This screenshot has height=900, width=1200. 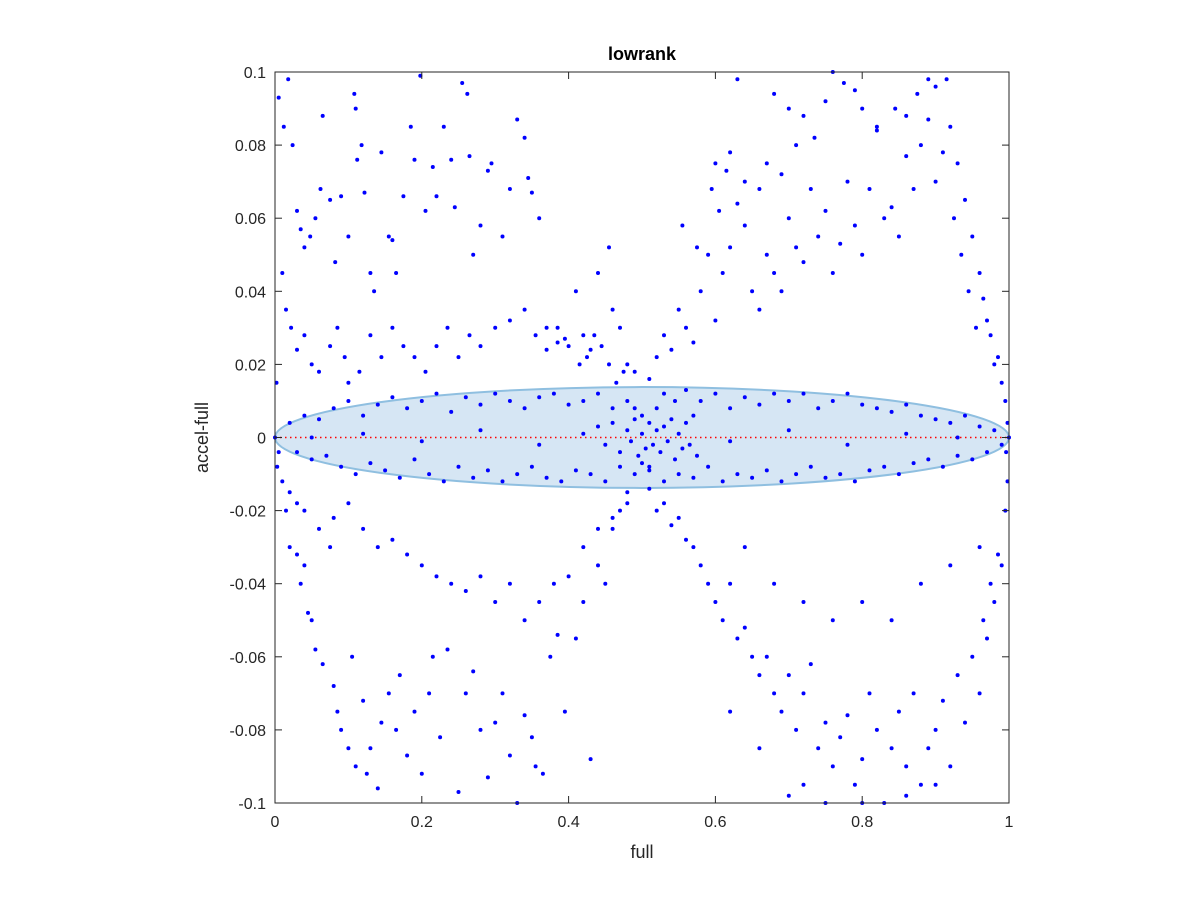 What do you see at coordinates (252, 804) in the screenshot?
I see `y-tick-label: -0.1` at bounding box center [252, 804].